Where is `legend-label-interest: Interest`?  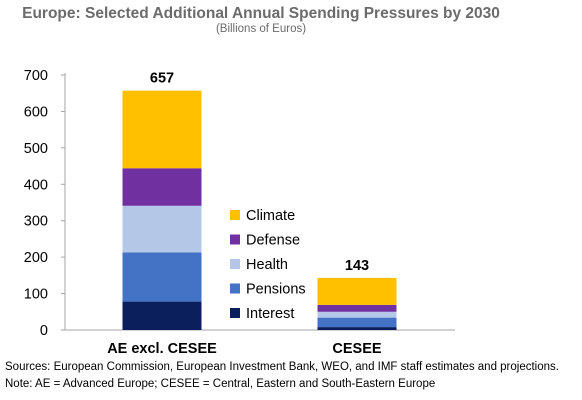 legend-label-interest: Interest is located at coordinates (270, 314).